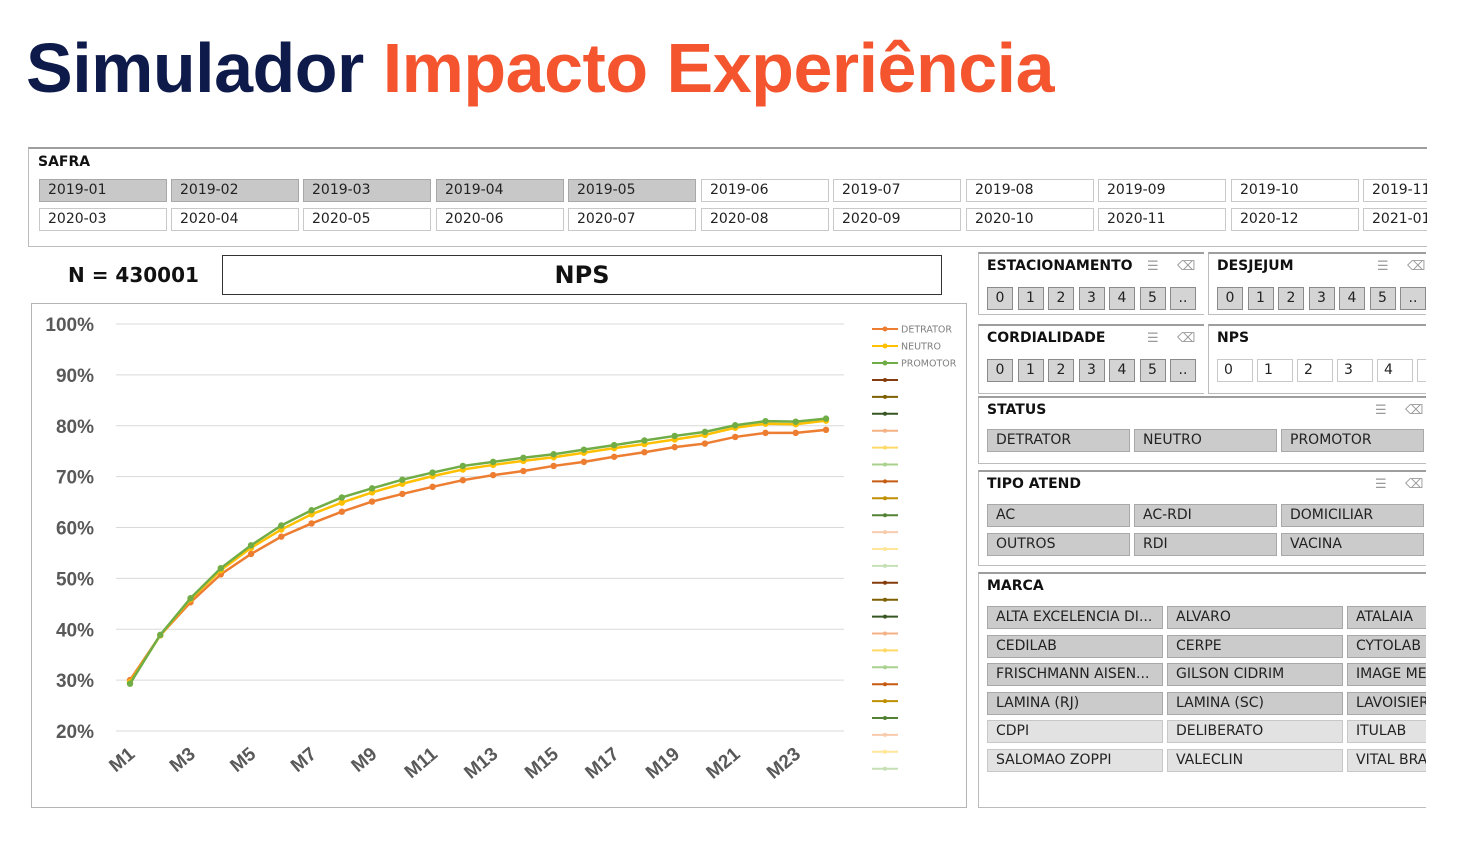  What do you see at coordinates (1061, 370) in the screenshot?
I see `cordialidade-option: 2` at bounding box center [1061, 370].